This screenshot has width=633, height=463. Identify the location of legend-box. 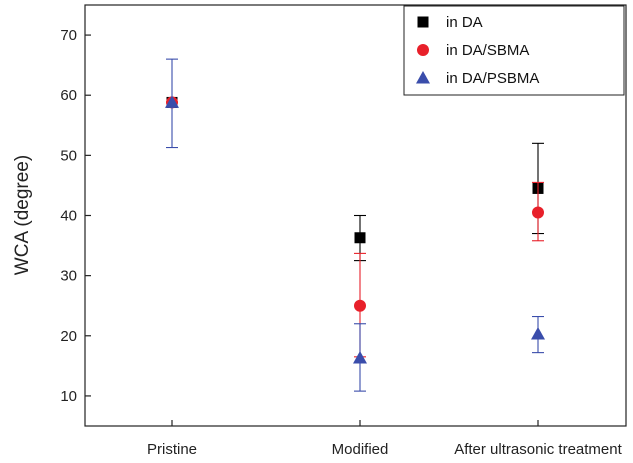
(514, 50).